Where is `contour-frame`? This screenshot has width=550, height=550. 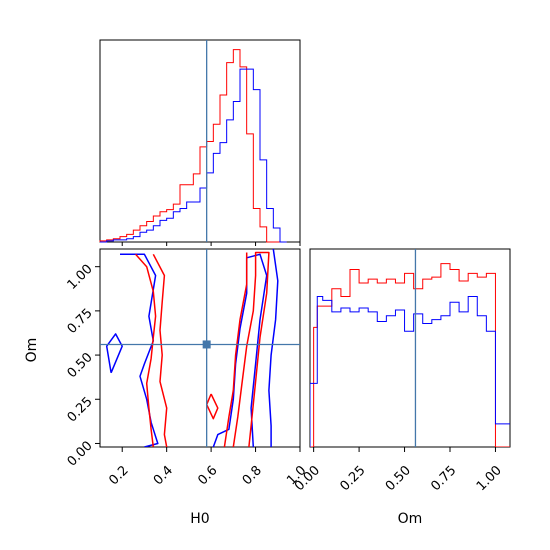 contour-frame is located at coordinates (200, 348).